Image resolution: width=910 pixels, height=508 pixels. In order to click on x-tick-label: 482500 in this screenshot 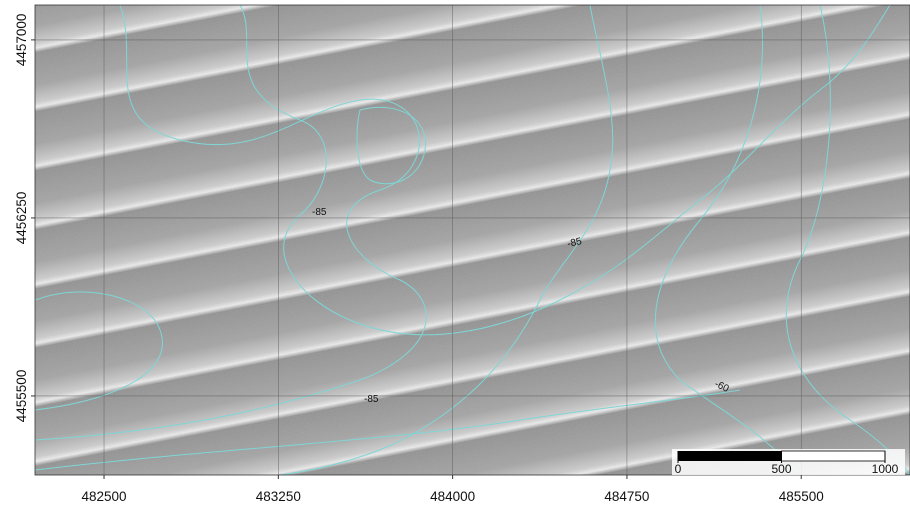, I will do `click(103, 496)`.